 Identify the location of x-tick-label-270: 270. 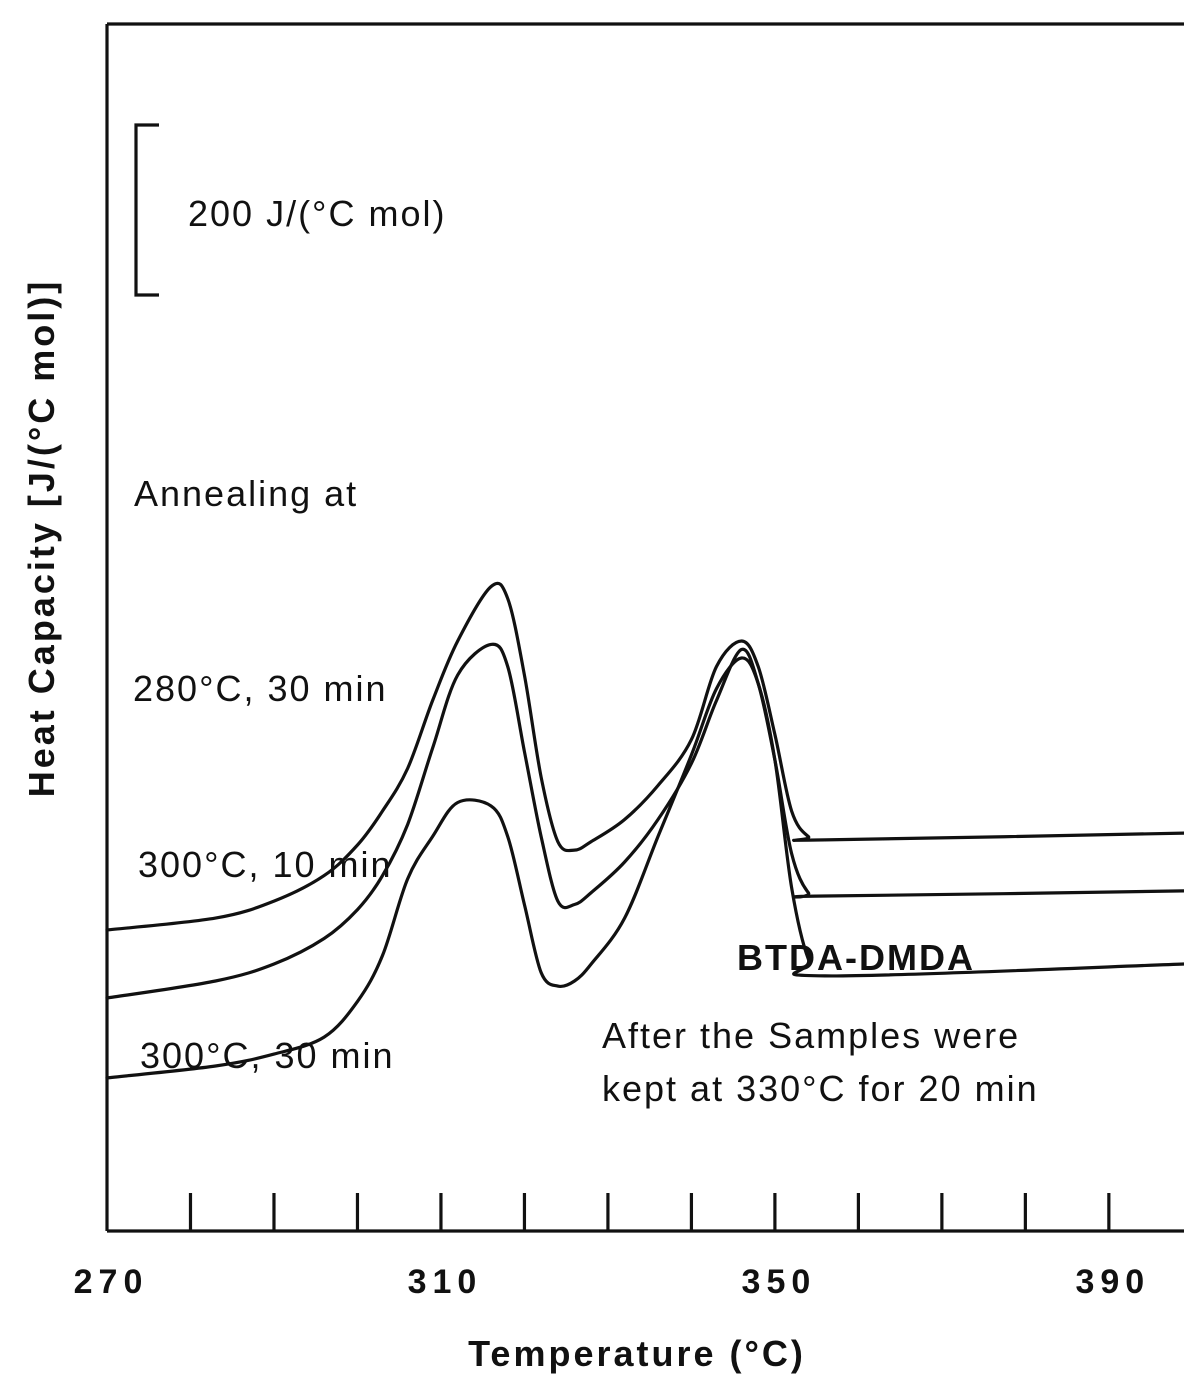
(111, 1282).